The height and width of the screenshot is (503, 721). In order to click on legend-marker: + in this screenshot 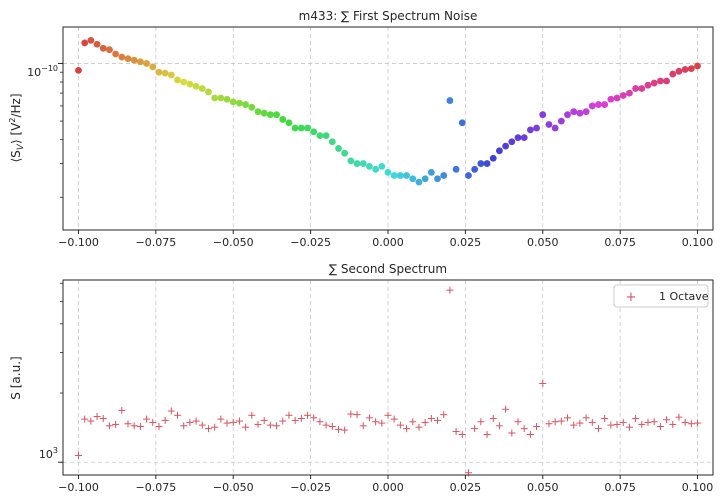, I will do `click(631, 297)`.